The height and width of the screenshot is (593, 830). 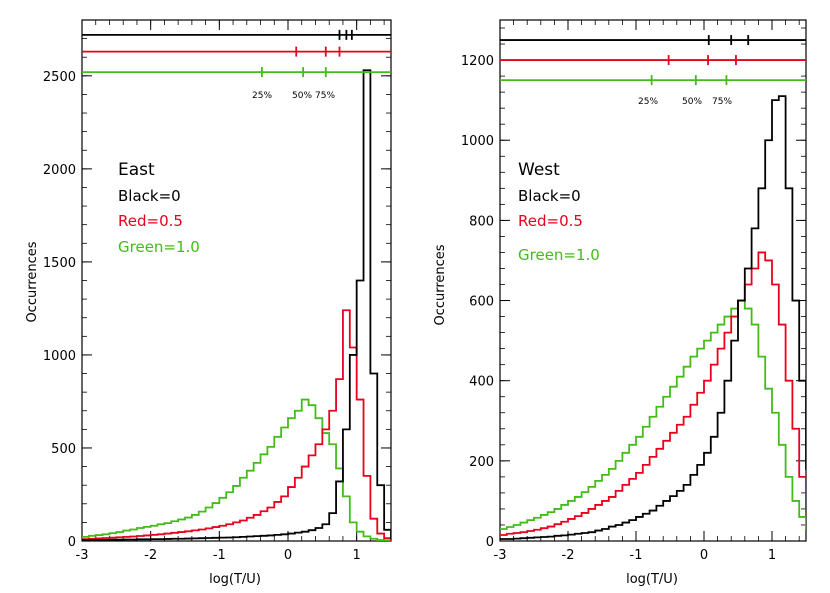 I want to click on histogram-red, so click(x=236, y=425).